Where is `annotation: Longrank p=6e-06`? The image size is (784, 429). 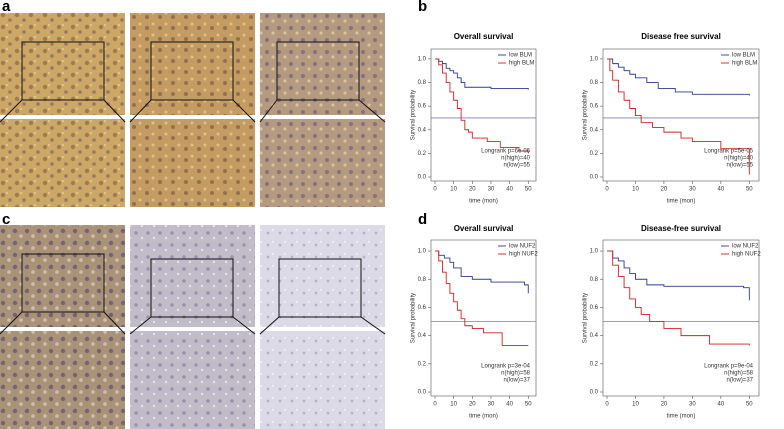
annotation: Longrank p=6e-06 is located at coordinates (506, 152).